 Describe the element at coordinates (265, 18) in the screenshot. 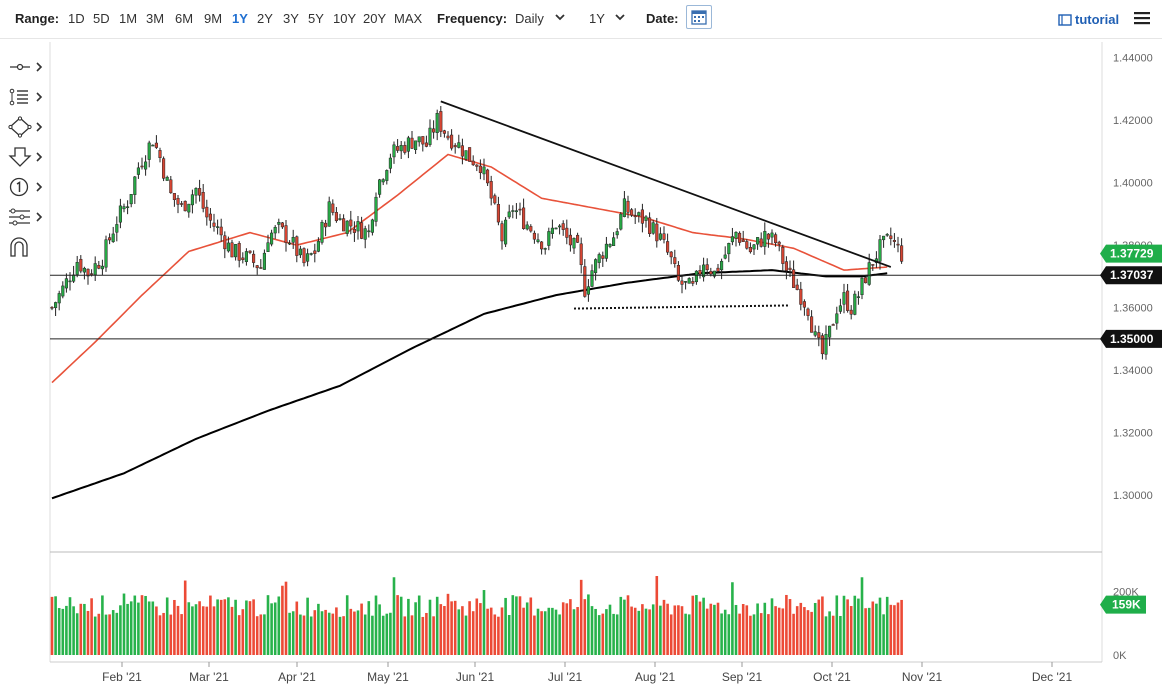

I see `range-2y: 2Y` at that location.